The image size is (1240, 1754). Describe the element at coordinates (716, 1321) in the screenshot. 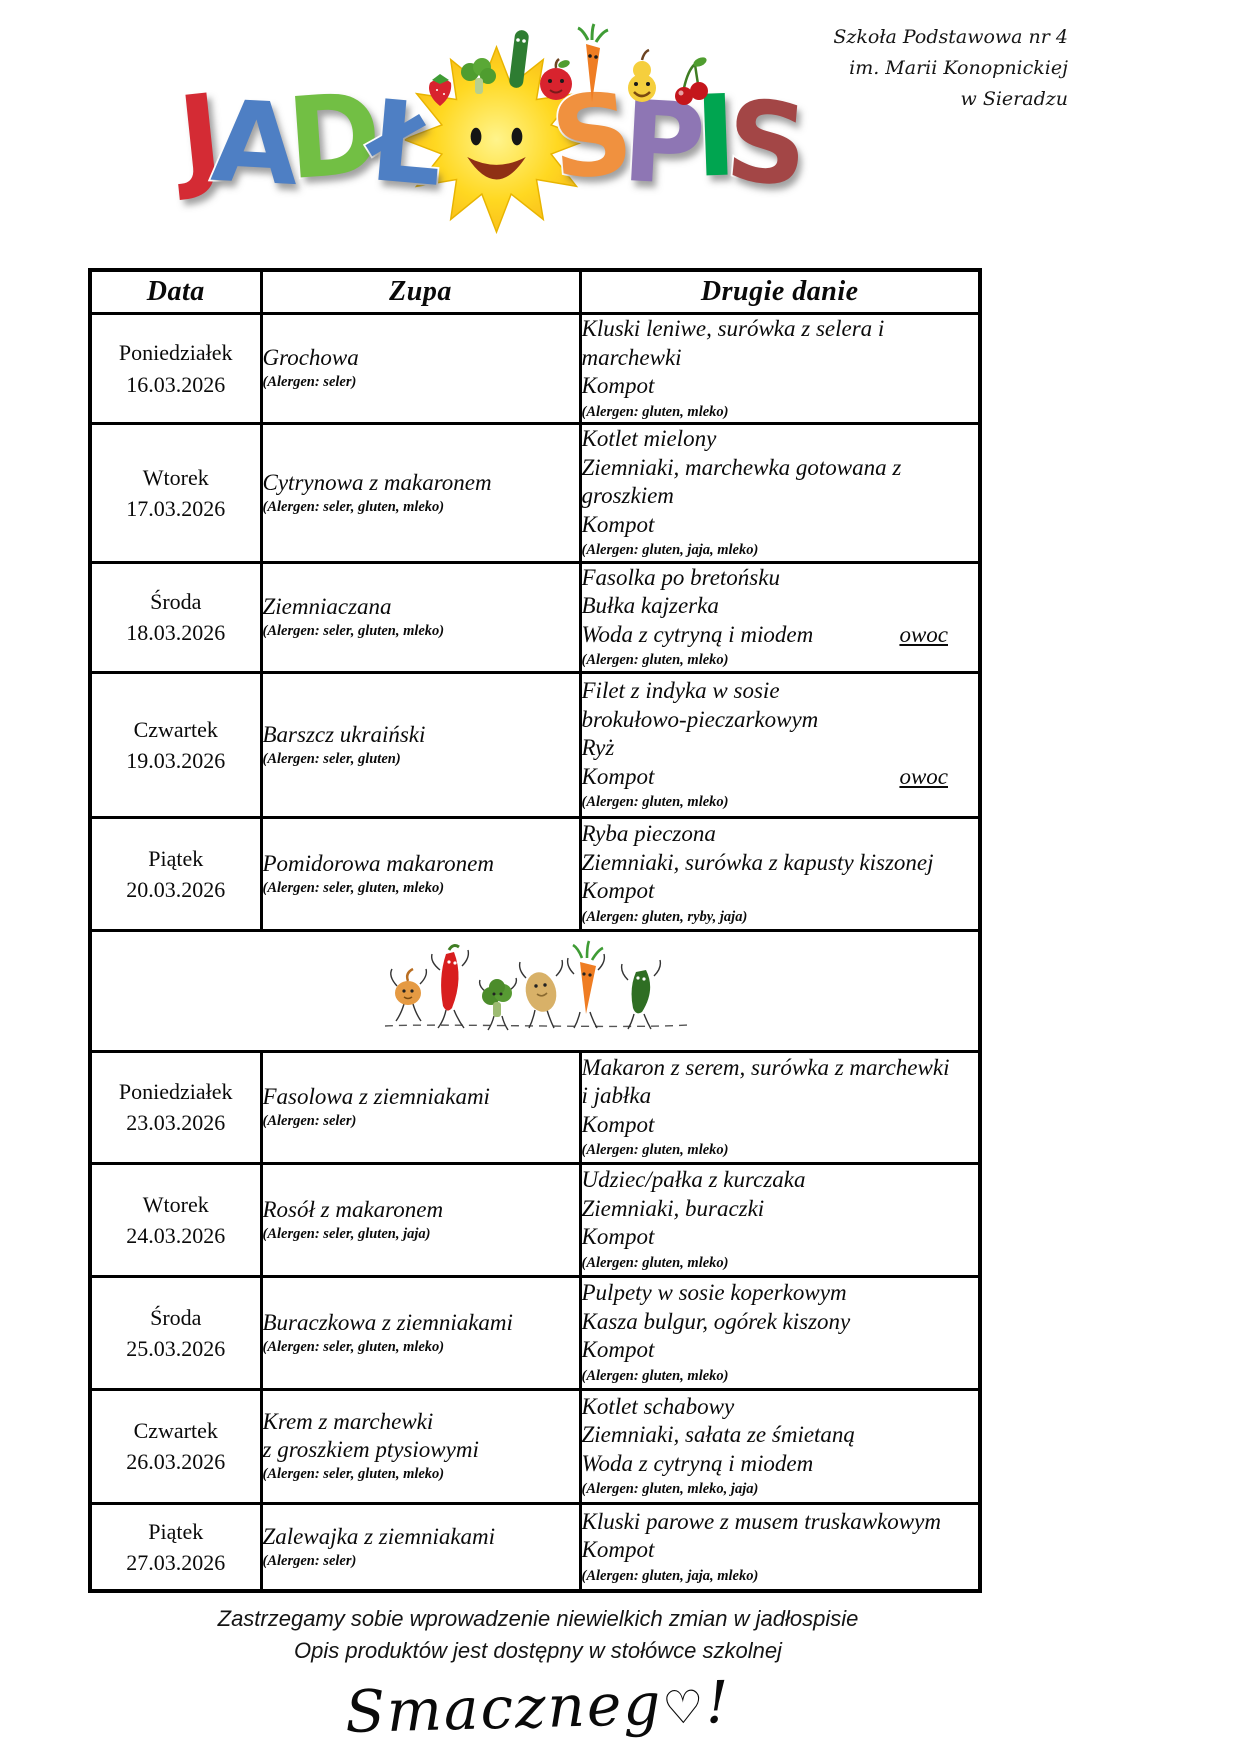

I see `main-course-text: Kasza bulgur, ogórek kiszony` at that location.